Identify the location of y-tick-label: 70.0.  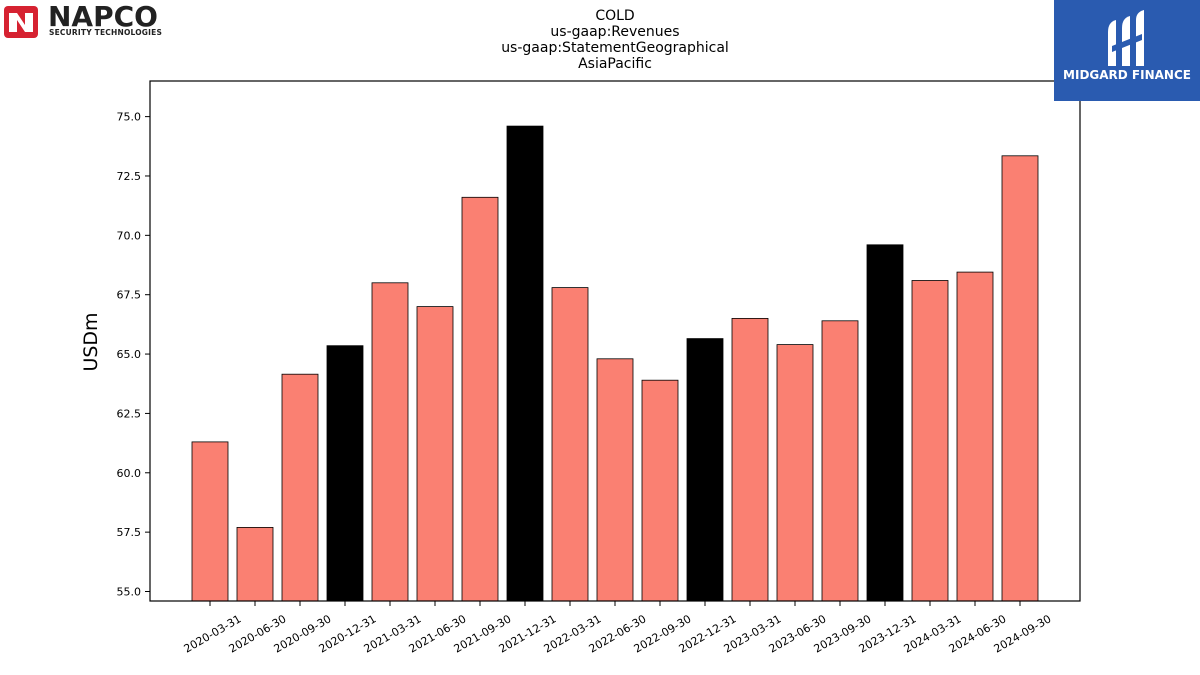
(129, 235).